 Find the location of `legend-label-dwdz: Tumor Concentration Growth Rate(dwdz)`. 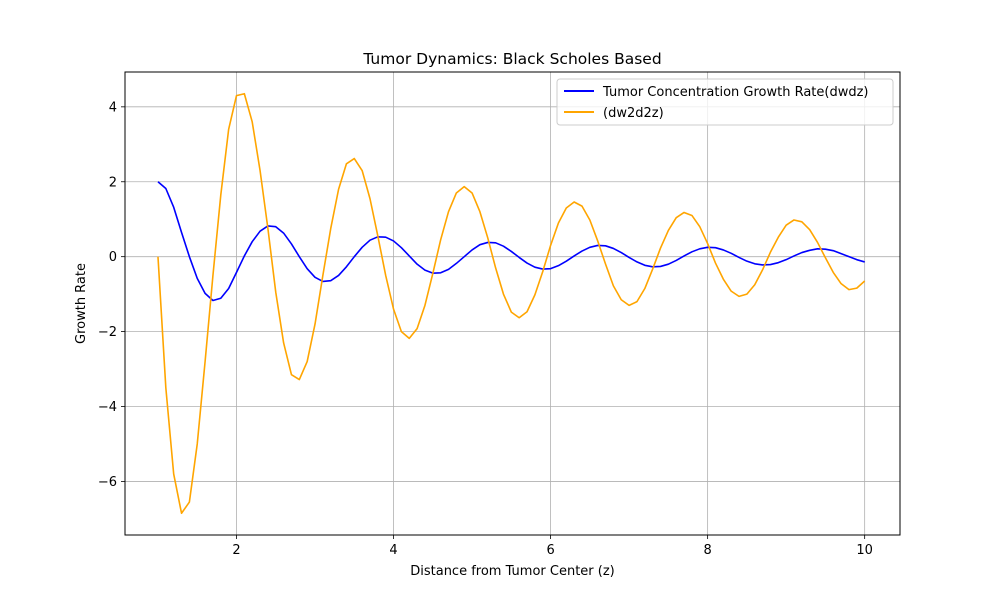

legend-label-dwdz: Tumor Concentration Growth Rate(dwdz) is located at coordinates (735, 92).